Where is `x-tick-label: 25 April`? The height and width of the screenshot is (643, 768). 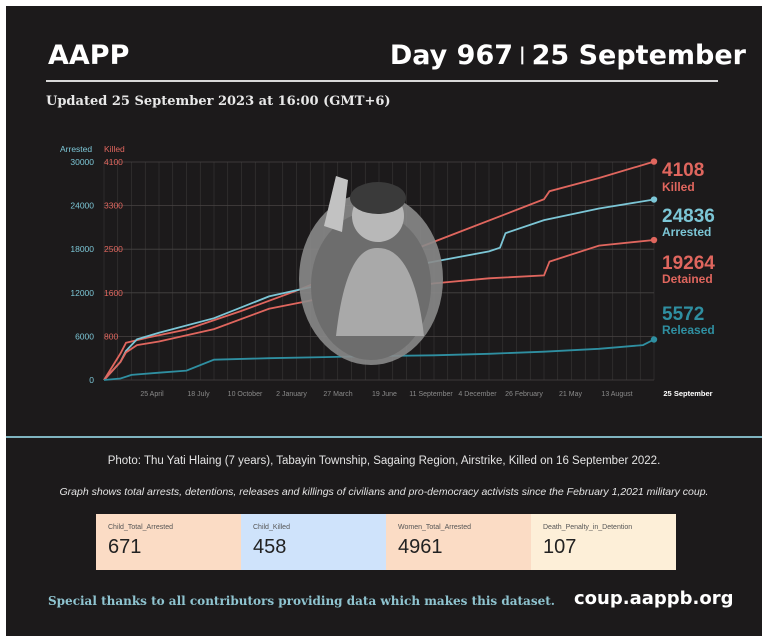
x-tick-label: 25 April is located at coordinates (152, 394).